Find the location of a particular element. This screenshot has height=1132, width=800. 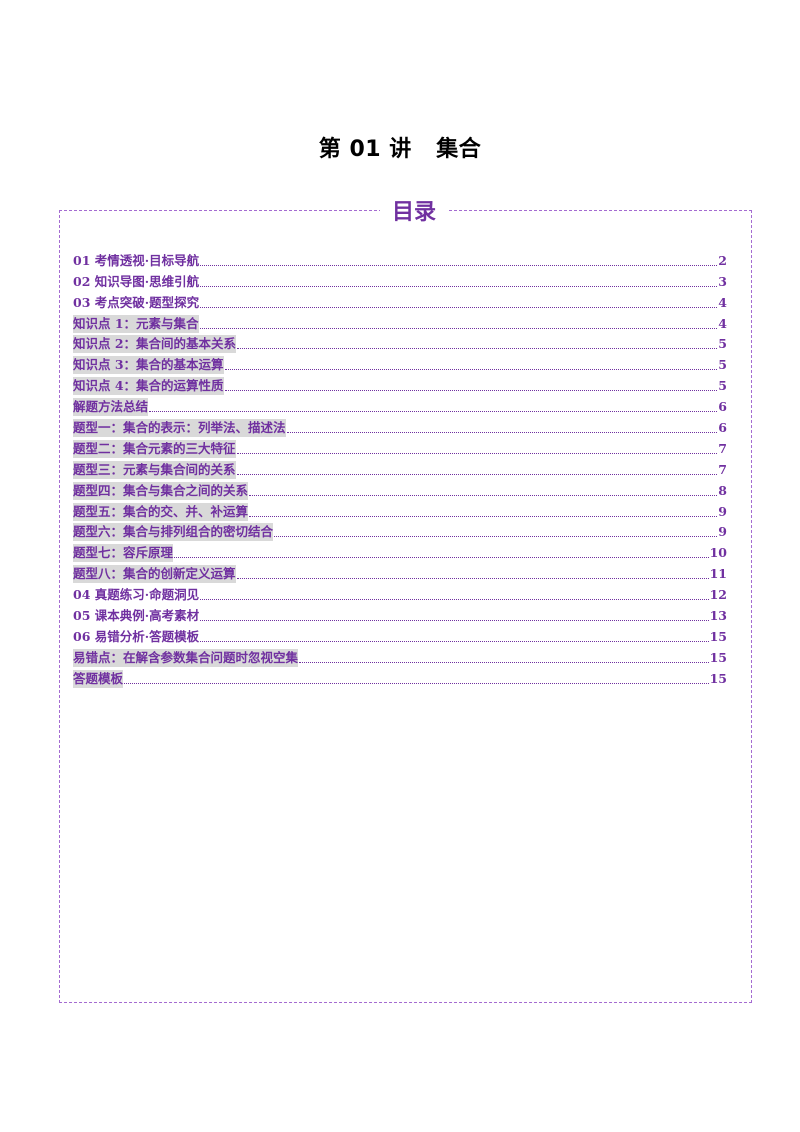

toc-entry: 答题模板 15 is located at coordinates (400, 677).